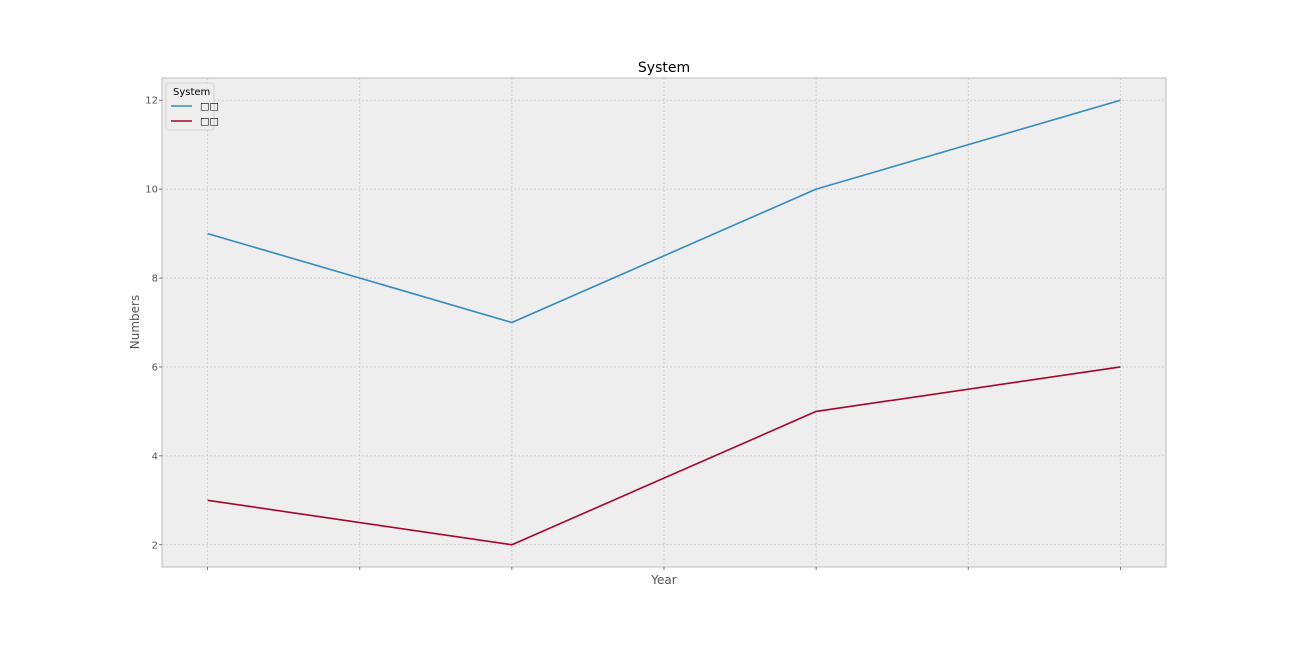  What do you see at coordinates (191, 92) in the screenshot?
I see `legend-title: System` at bounding box center [191, 92].